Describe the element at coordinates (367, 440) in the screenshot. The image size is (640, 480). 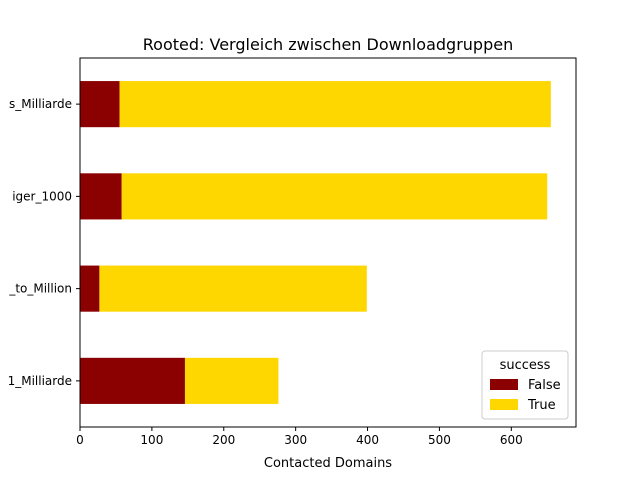
I see `x-tick-label: 400` at that location.